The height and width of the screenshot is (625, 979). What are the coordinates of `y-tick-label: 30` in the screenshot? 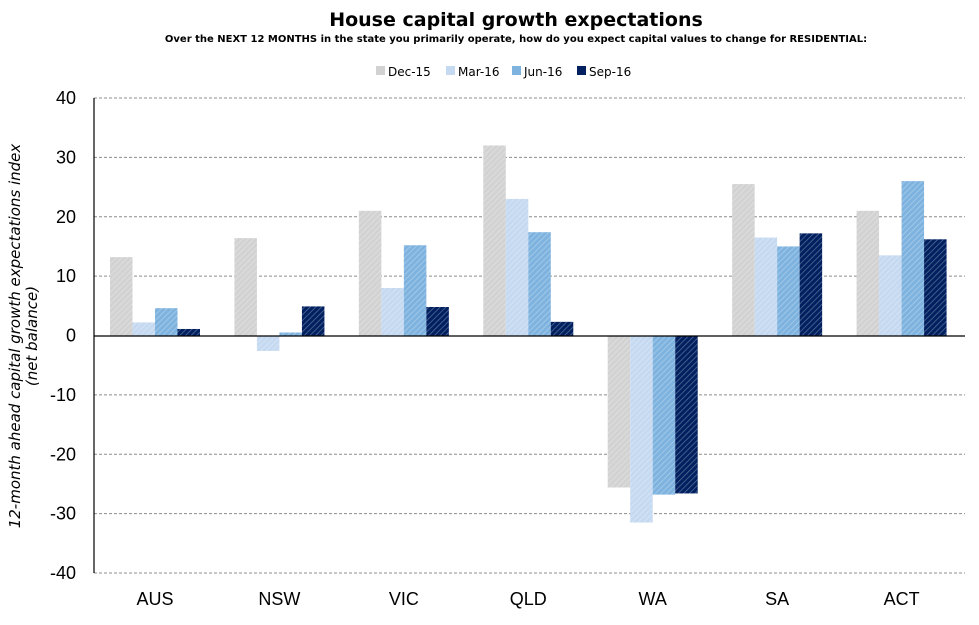 It's located at (66, 157).